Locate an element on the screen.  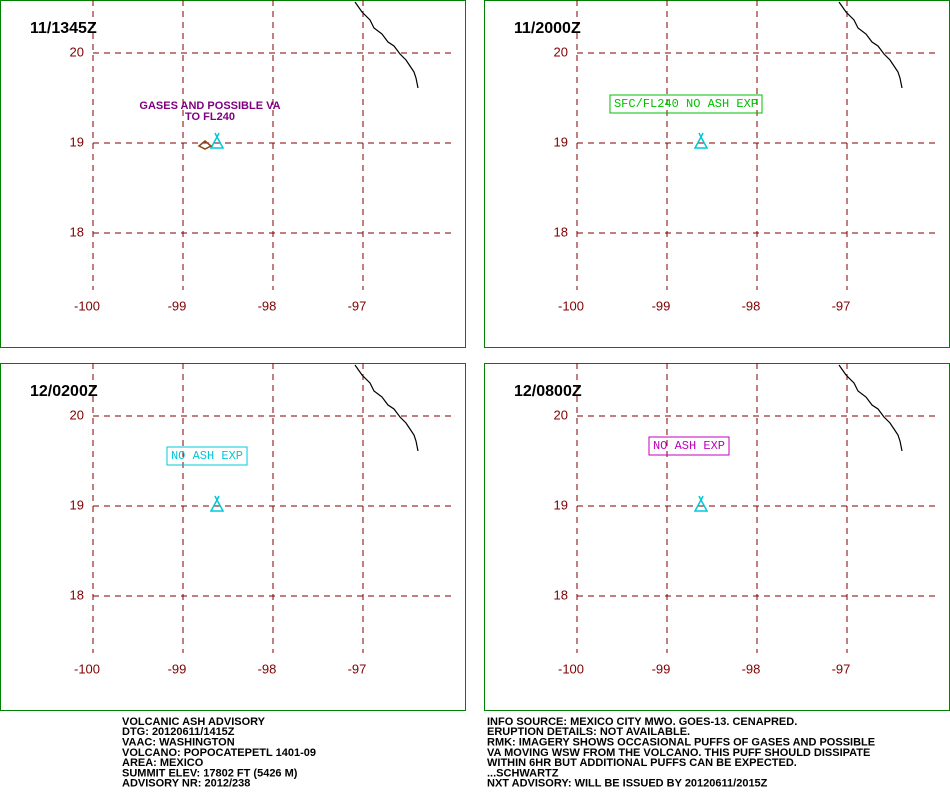
ash-area is located at coordinates (205, 145).